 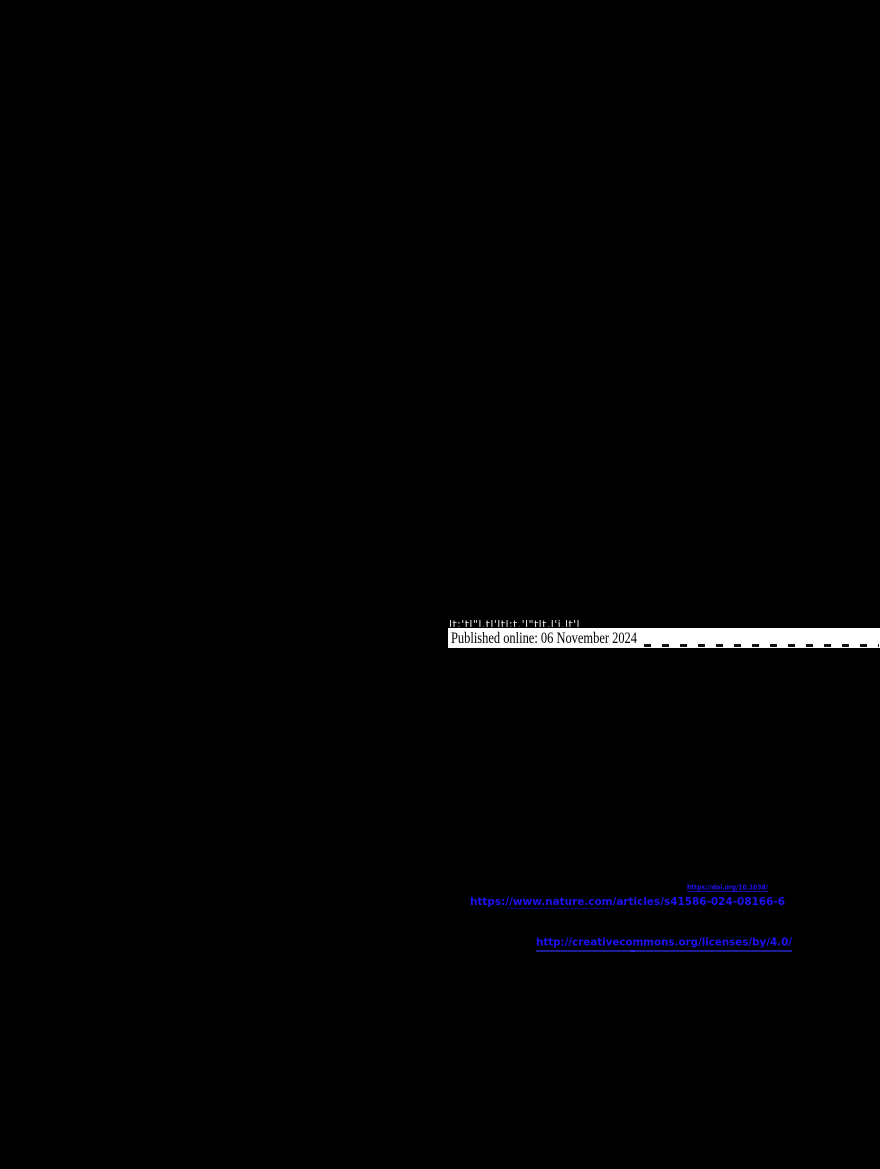 I want to click on published-online-text-canvas: Published online: 06 November 2024, so click(x=544, y=638).